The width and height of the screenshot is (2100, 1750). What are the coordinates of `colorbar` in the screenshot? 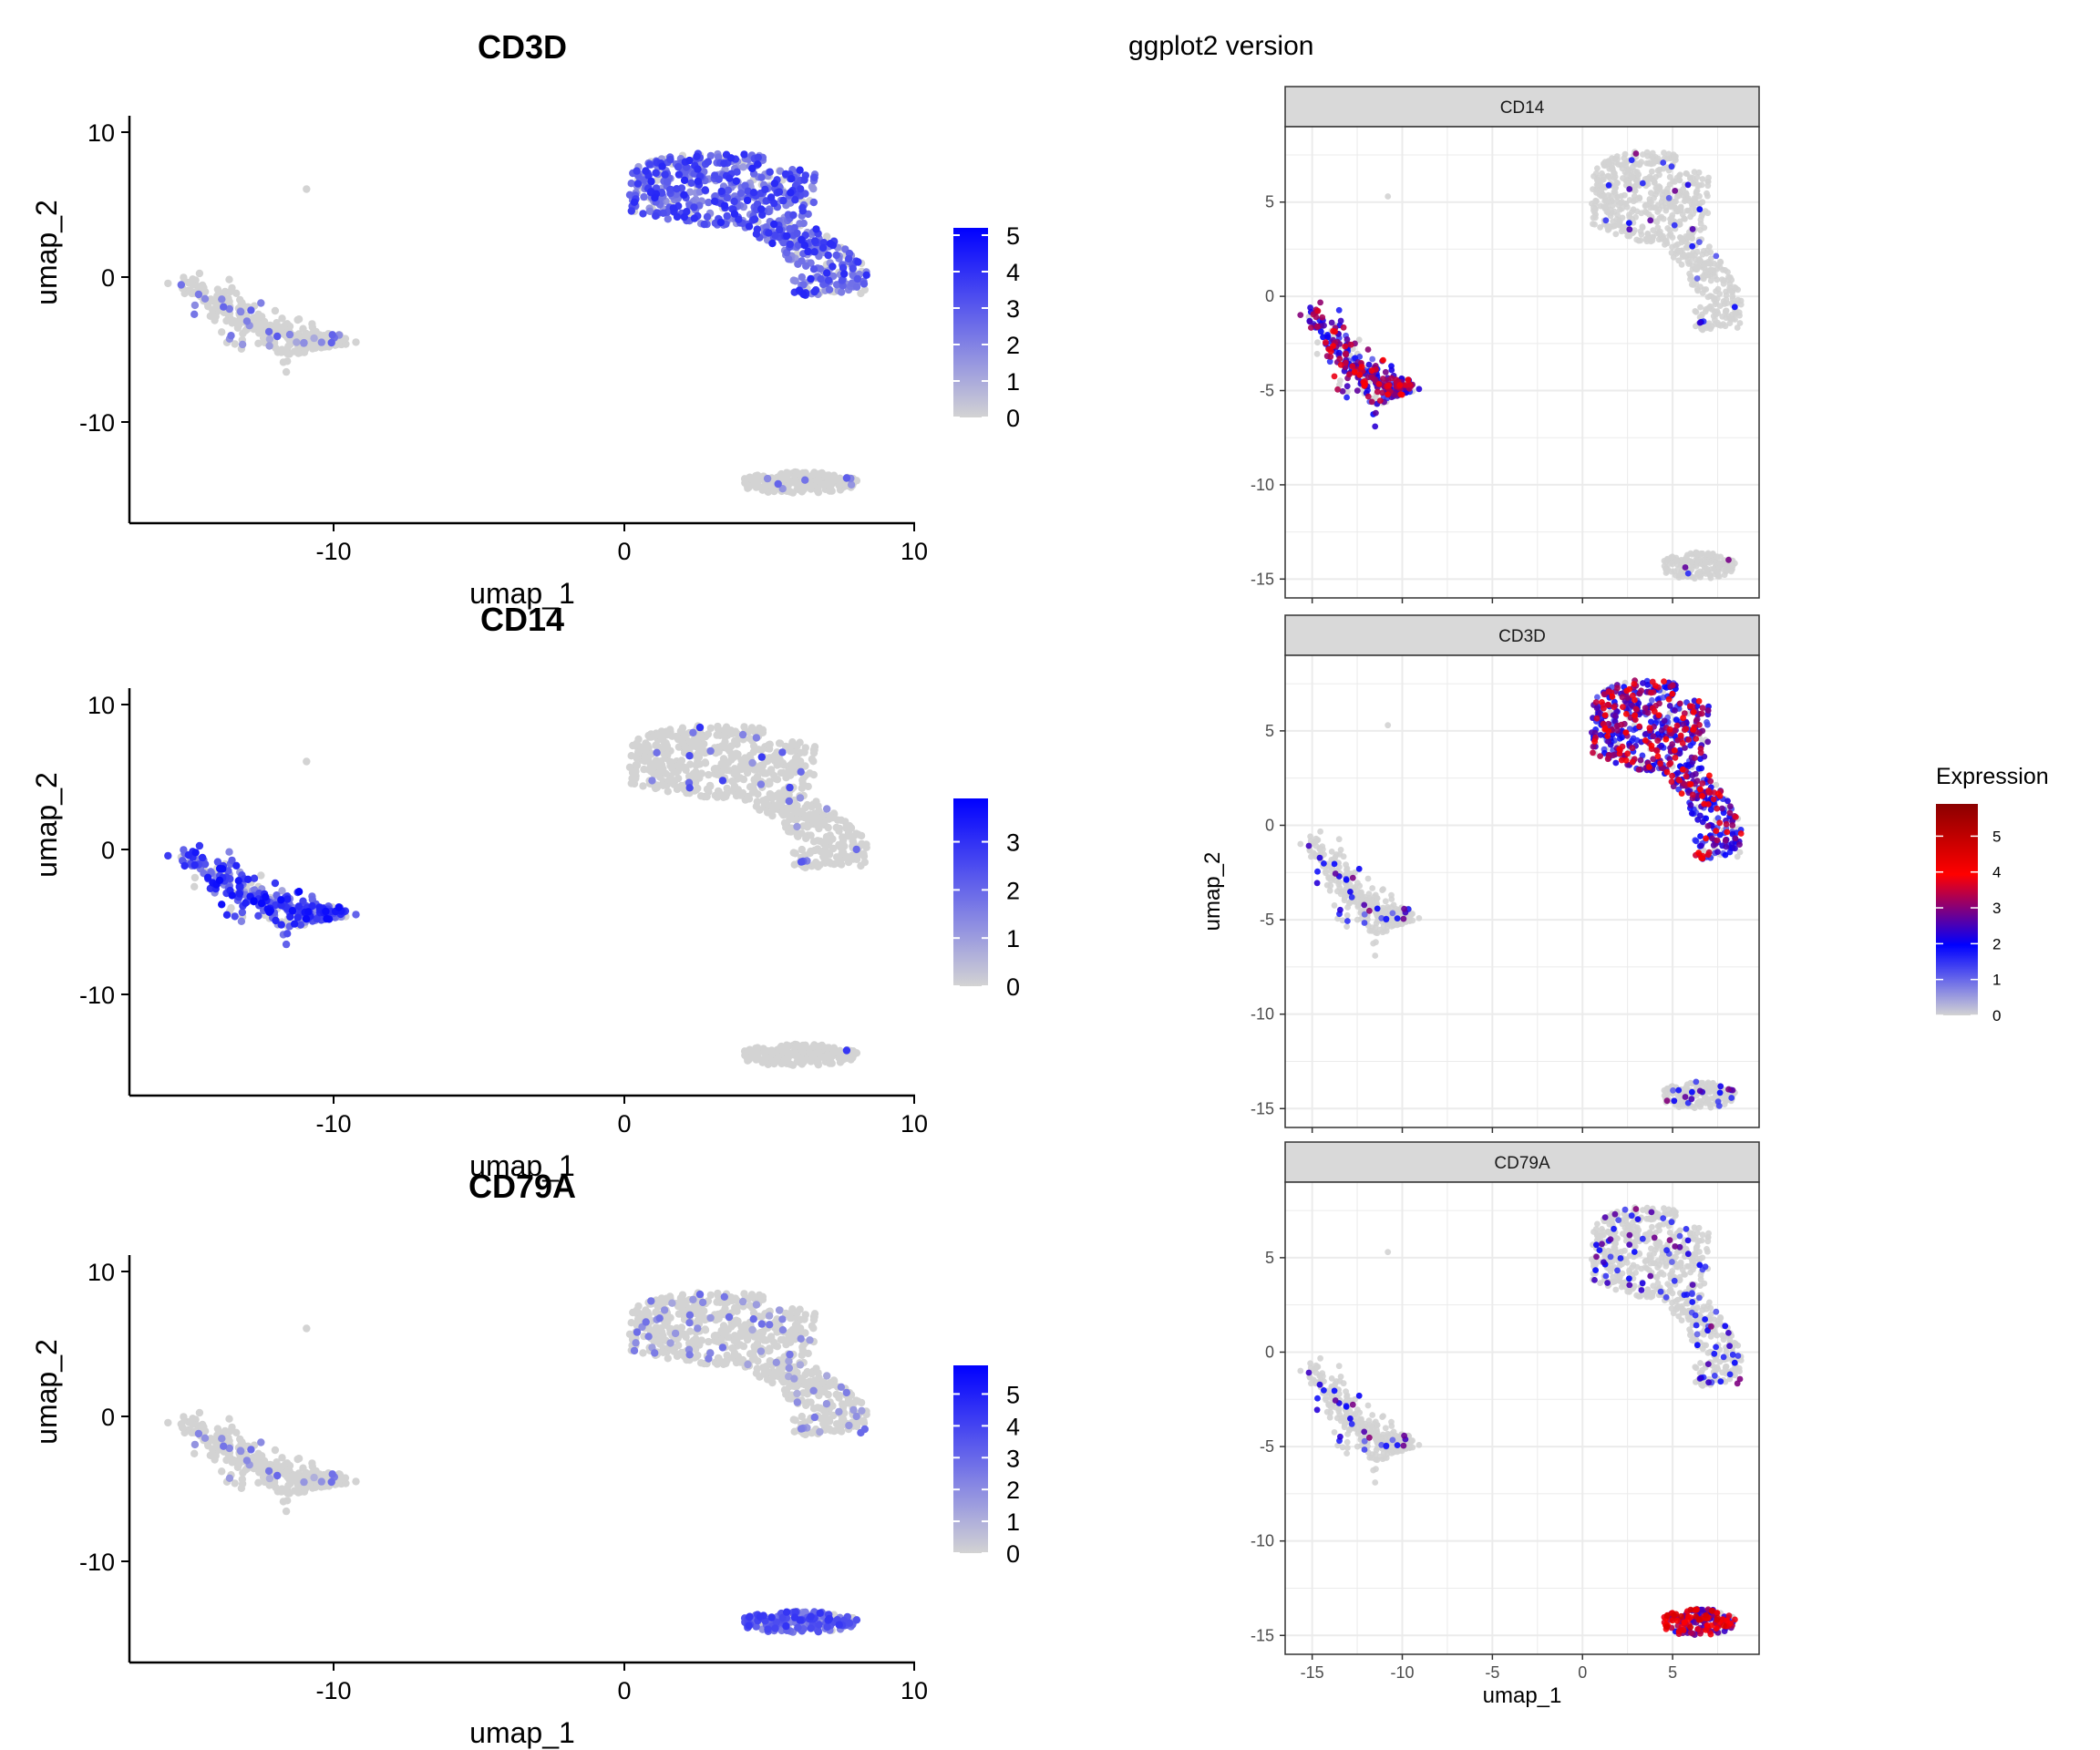 It's located at (971, 892).